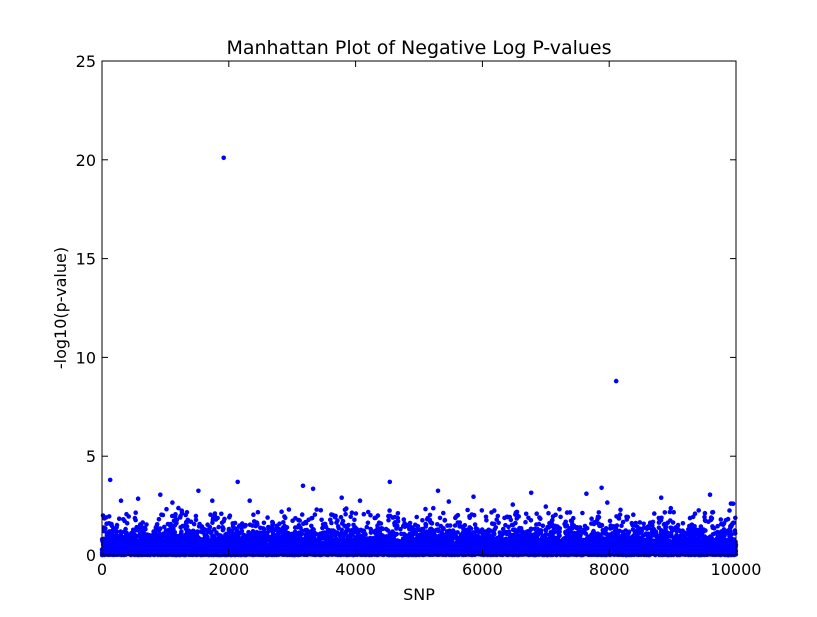 Image resolution: width=817 pixels, height=617 pixels. Describe the element at coordinates (418, 48) in the screenshot. I see `chart-title: Manhattan Plot of Negative Log P-values` at that location.